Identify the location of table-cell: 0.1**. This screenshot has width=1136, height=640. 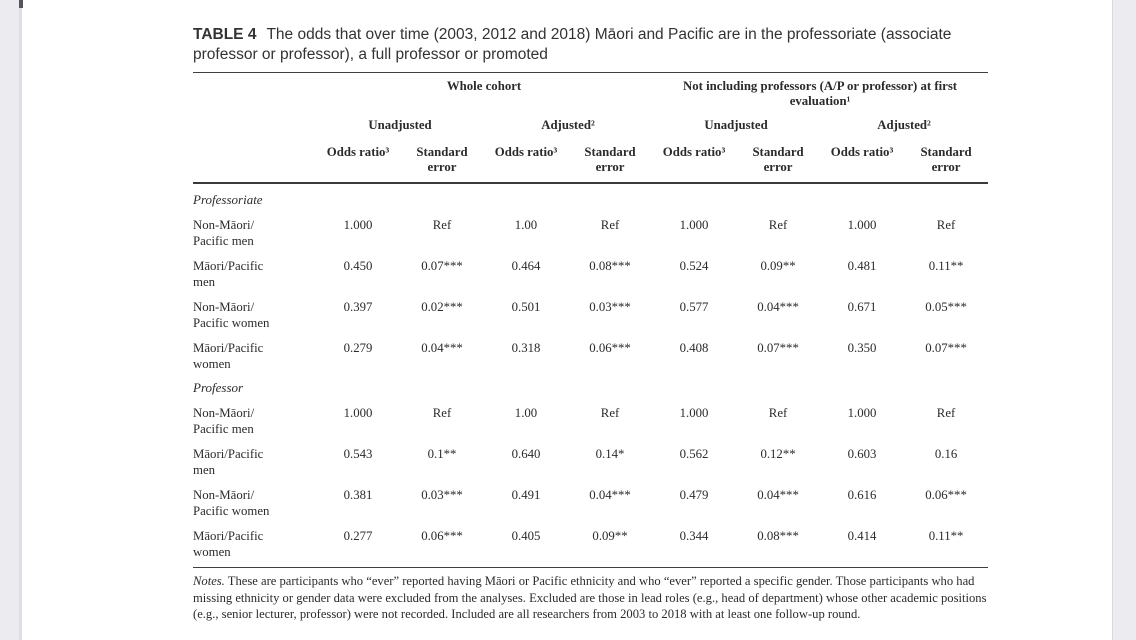
(442, 454).